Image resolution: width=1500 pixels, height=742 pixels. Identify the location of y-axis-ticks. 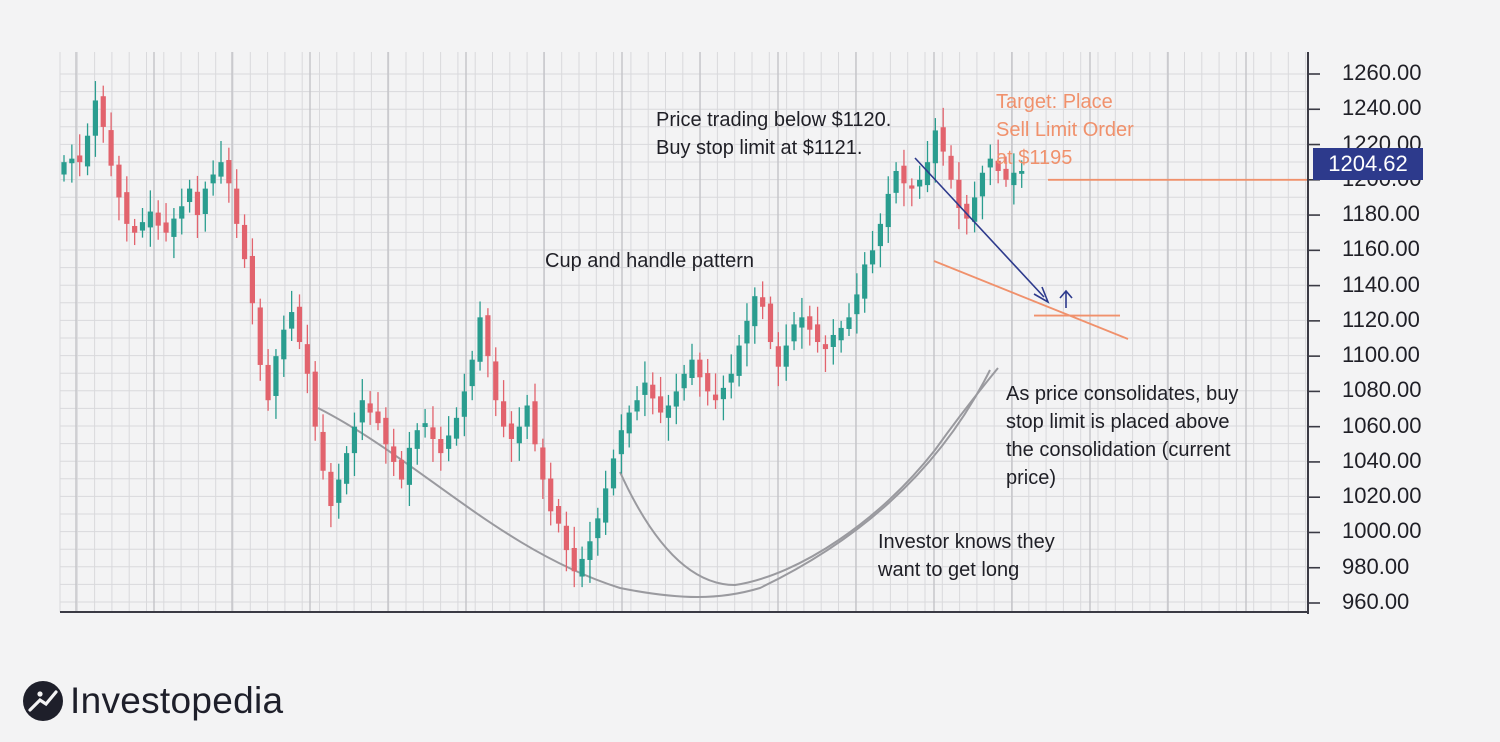
(1314, 338).